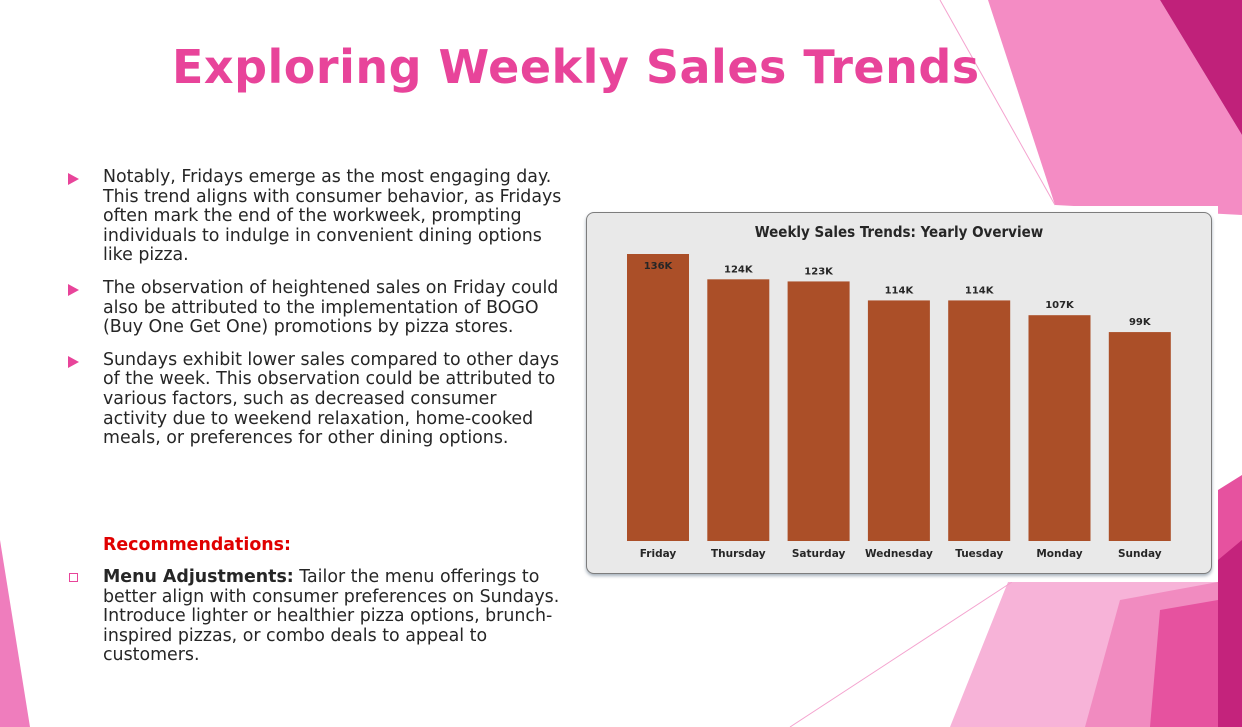 This screenshot has width=1242, height=727. What do you see at coordinates (198, 577) in the screenshot?
I see `recommendation-term: Menu Adjustments:` at bounding box center [198, 577].